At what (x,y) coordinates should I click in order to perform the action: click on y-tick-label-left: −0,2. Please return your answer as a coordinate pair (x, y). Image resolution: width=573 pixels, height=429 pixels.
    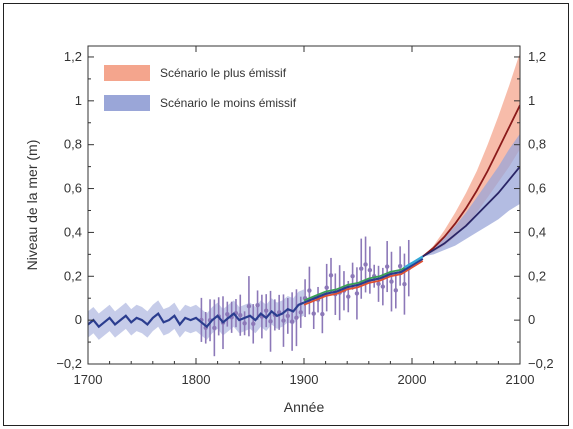
    Looking at the image, I should click on (69, 363).